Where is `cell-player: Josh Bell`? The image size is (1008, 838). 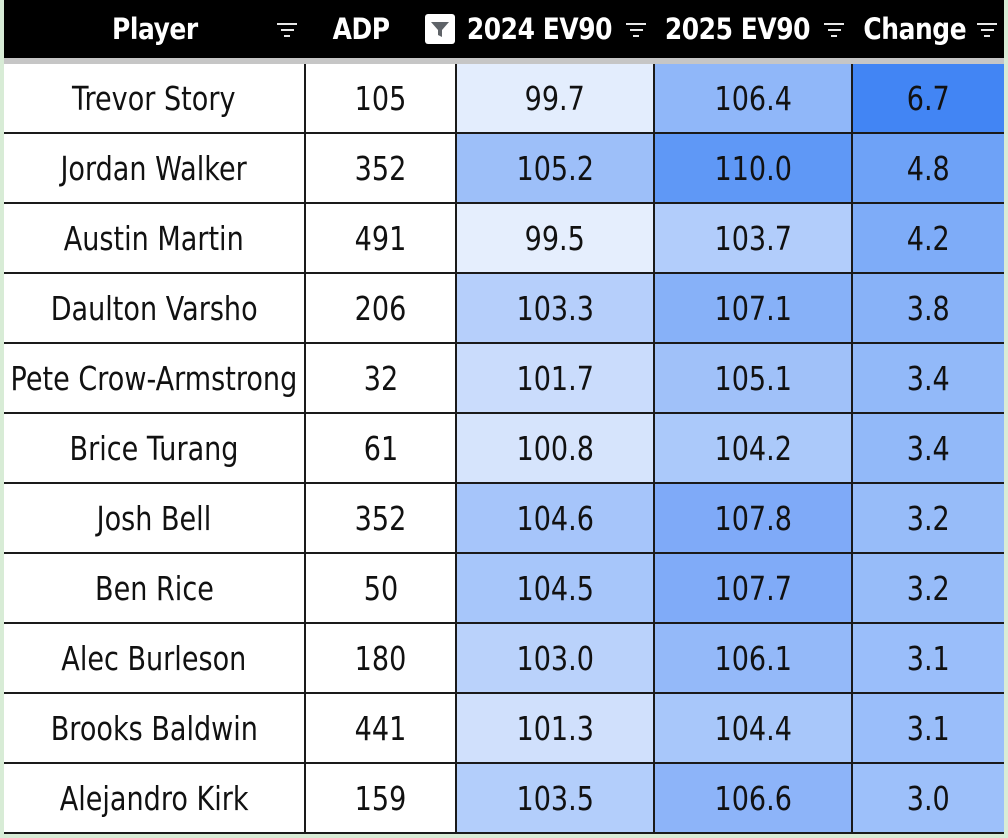 cell-player: Josh Bell is located at coordinates (155, 518).